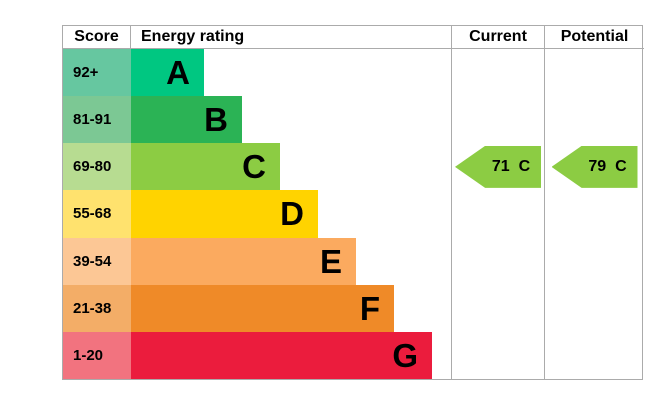  Describe the element at coordinates (88, 355) in the screenshot. I see `score-band-g-label: 1-20` at that location.